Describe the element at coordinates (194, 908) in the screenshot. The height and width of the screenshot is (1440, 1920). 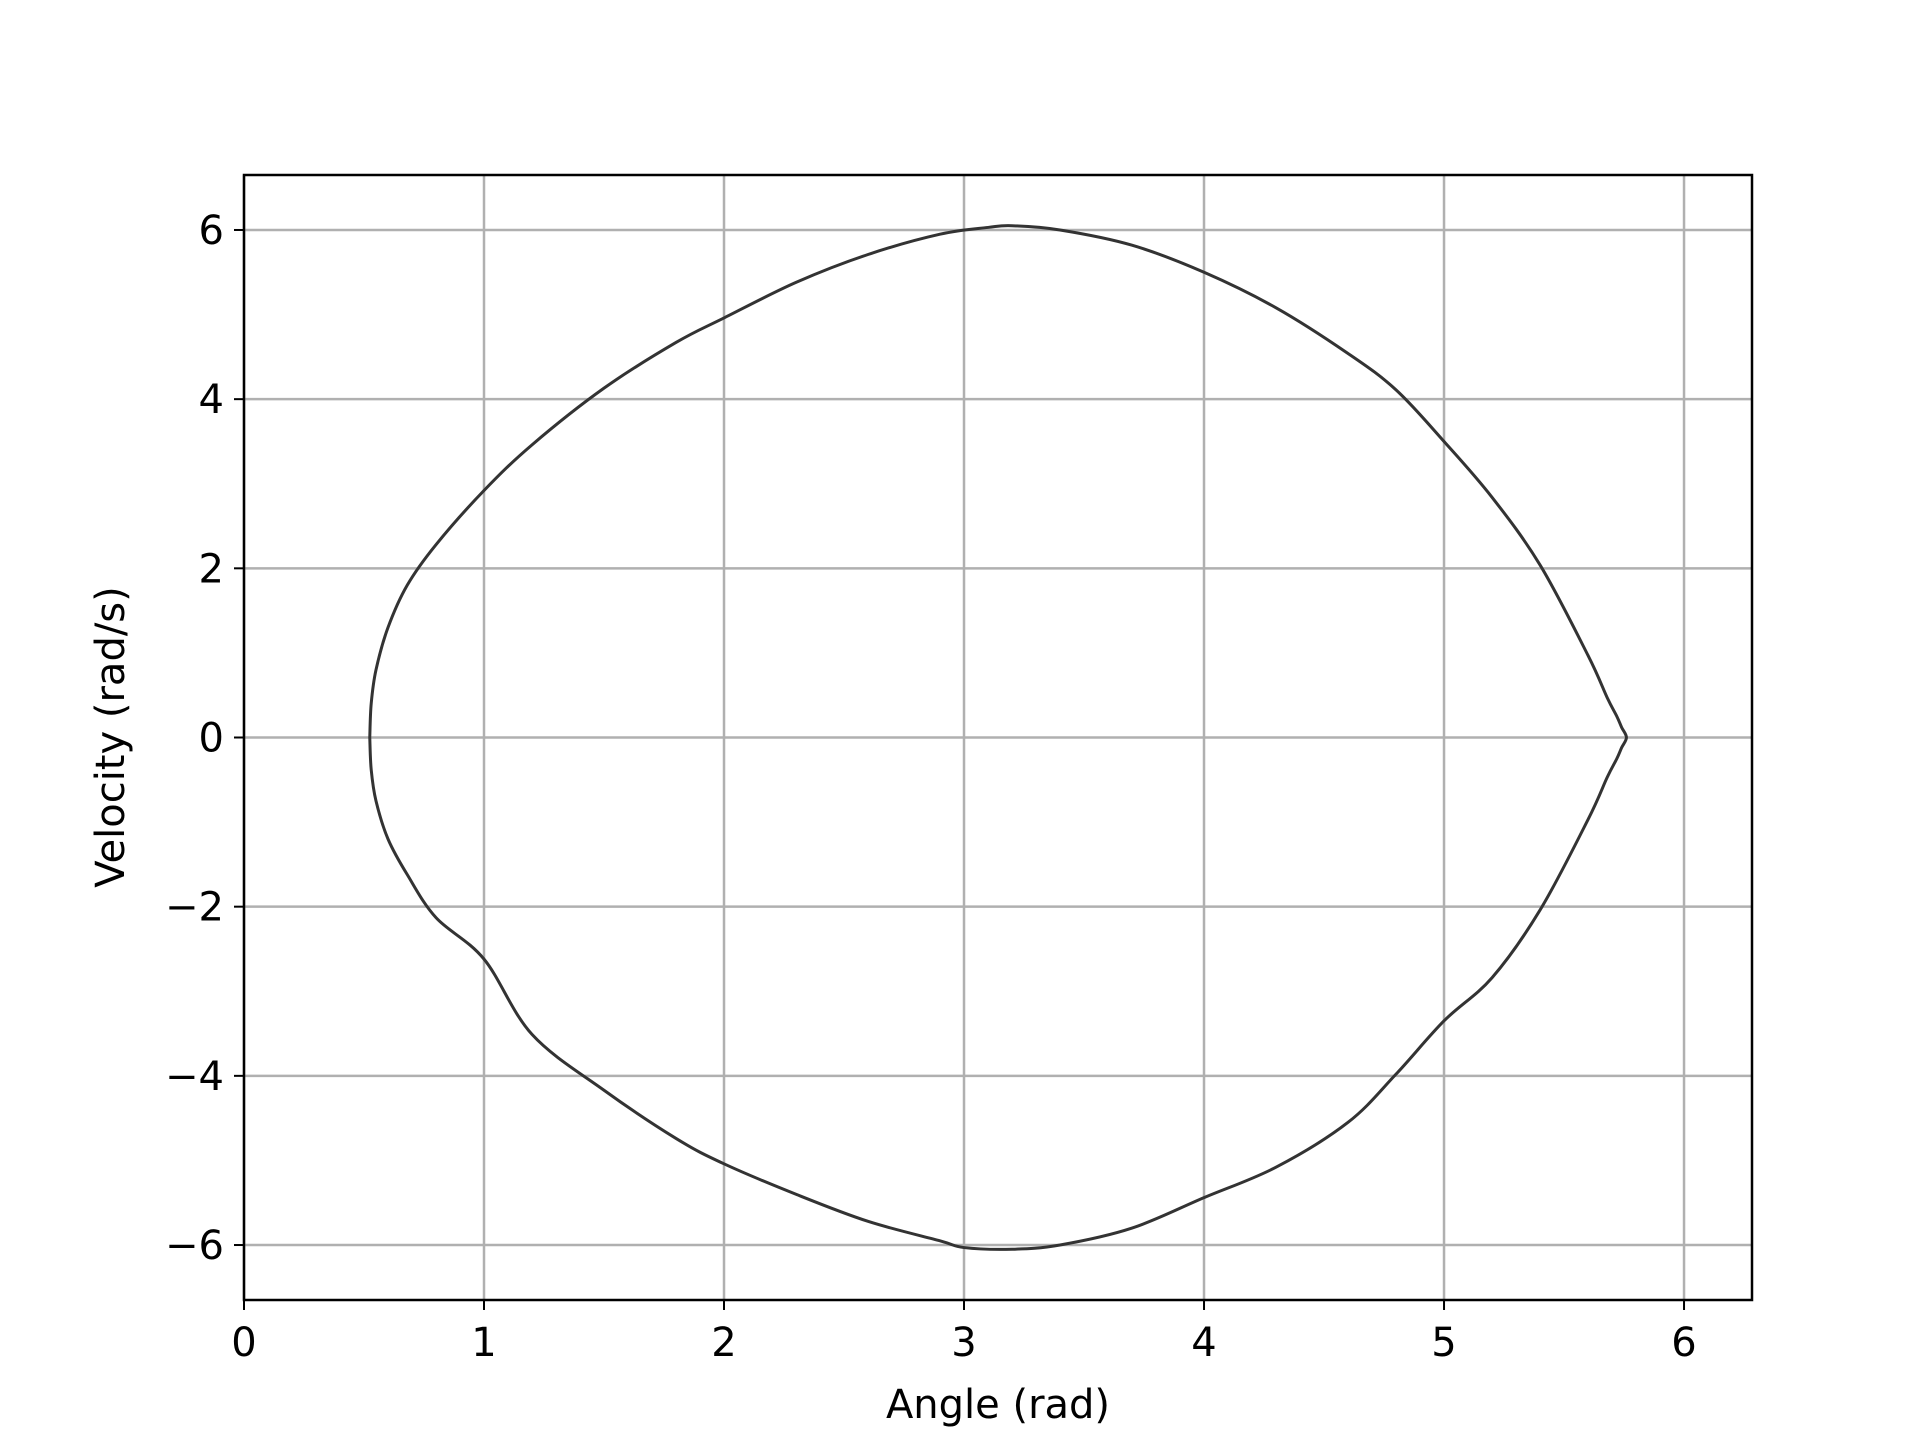
I see `y-tick-label: −2` at that location.